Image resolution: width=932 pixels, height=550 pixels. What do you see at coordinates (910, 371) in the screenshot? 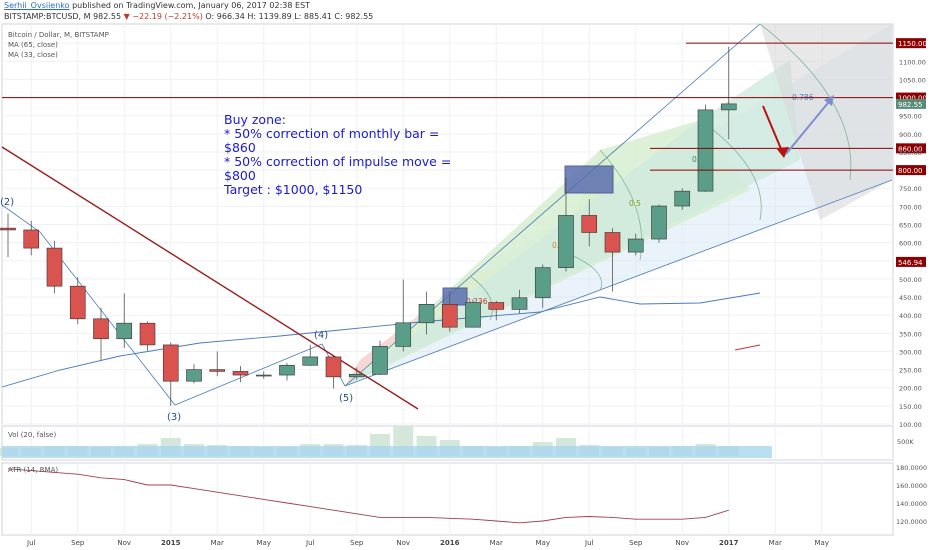
I see `price-tick-label: 250.00` at bounding box center [910, 371].